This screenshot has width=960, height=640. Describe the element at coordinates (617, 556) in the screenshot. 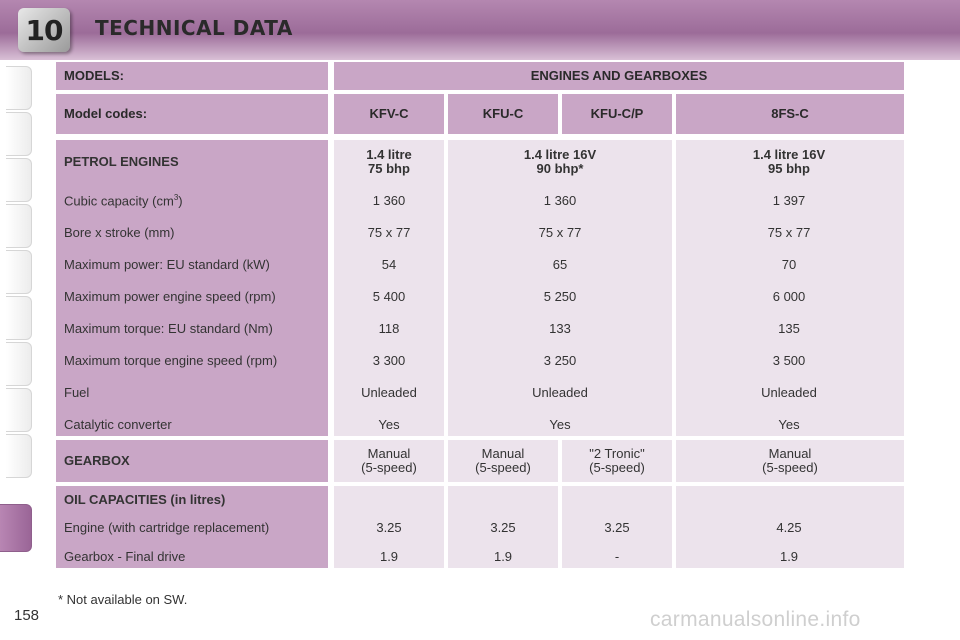

I see `oil-value: -` at that location.